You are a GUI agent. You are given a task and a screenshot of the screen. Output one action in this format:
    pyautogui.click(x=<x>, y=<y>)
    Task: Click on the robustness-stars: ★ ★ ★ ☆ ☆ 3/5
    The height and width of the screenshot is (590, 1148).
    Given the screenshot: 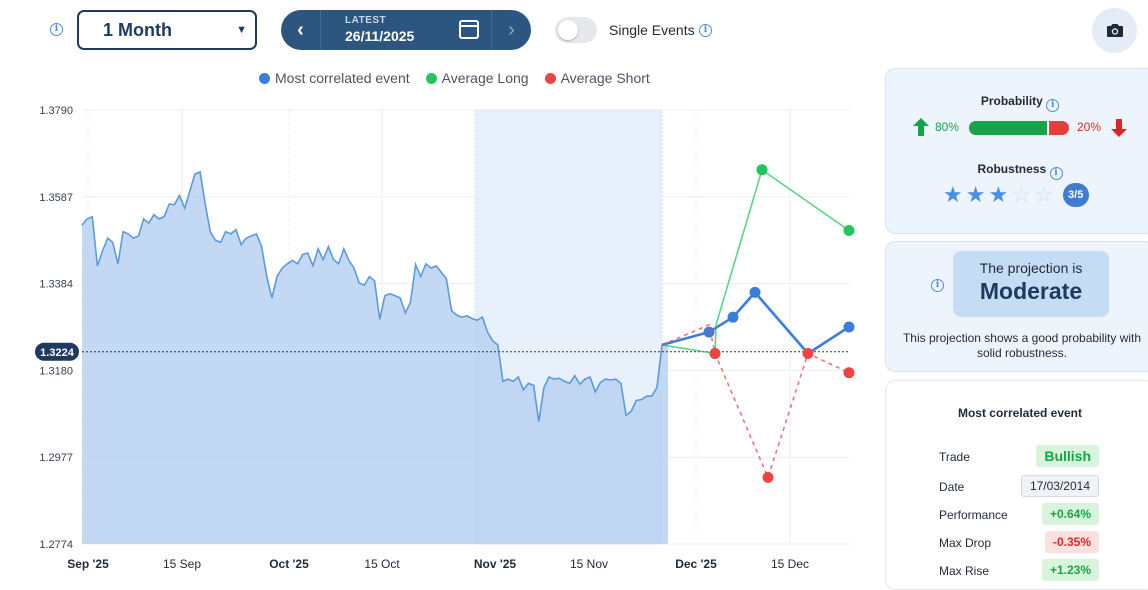 What is the action you would take?
    pyautogui.click(x=1016, y=195)
    